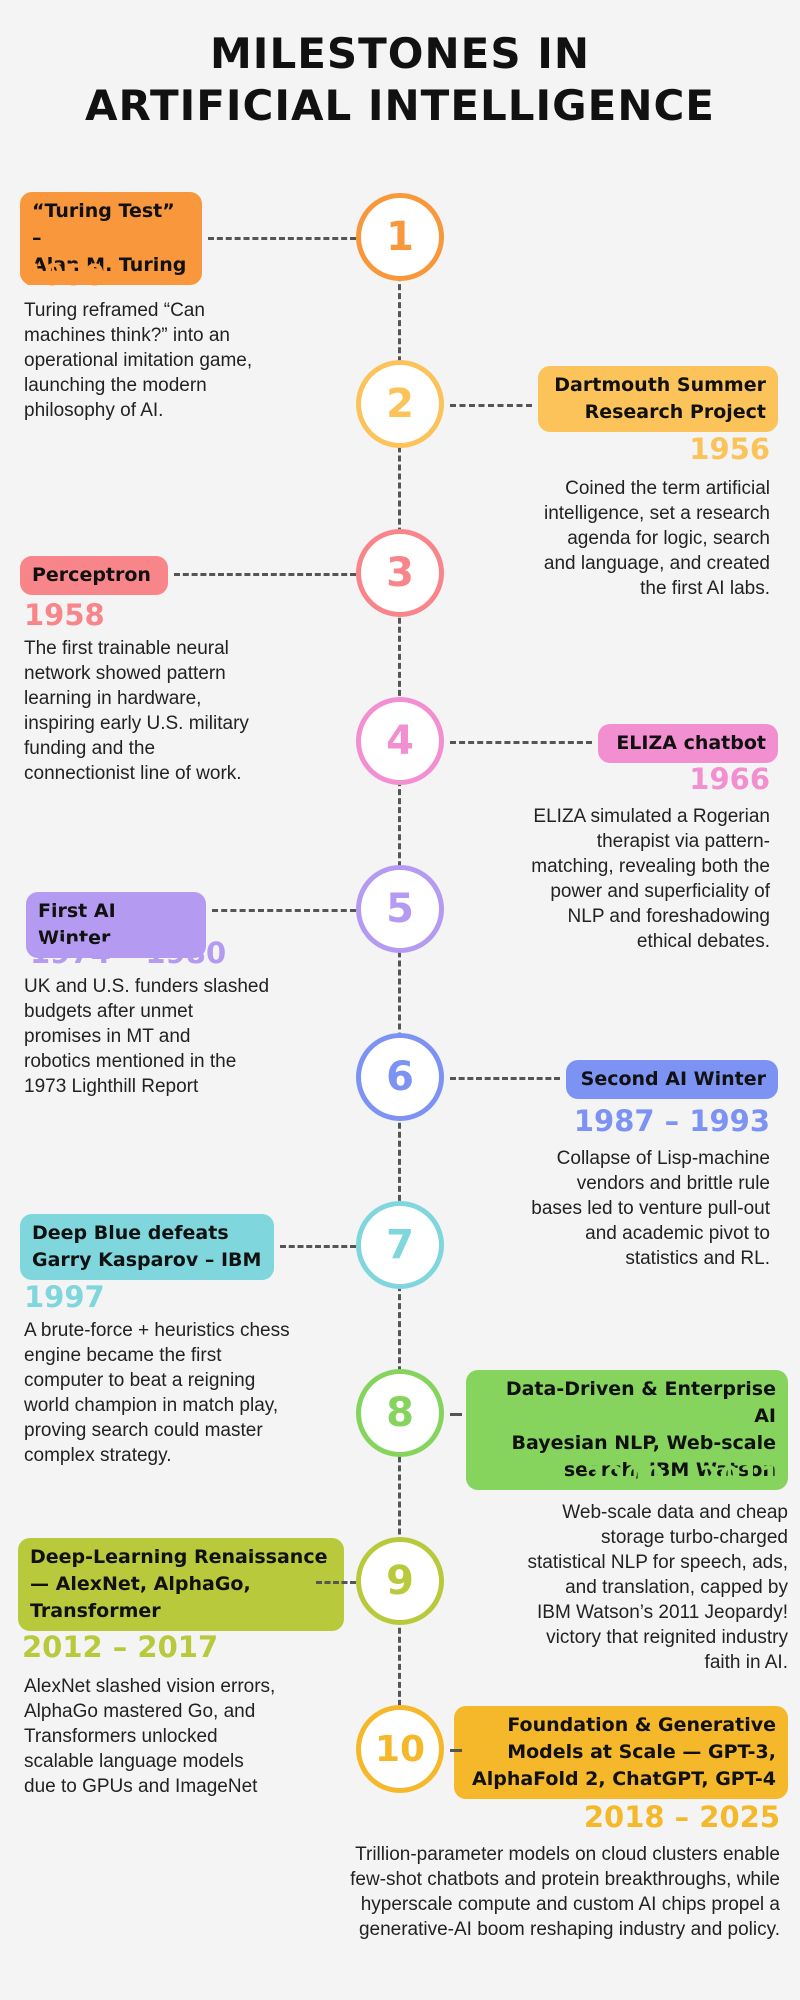 This screenshot has height=2000, width=800. I want to click on milestone-circle-5: 5, so click(400, 909).